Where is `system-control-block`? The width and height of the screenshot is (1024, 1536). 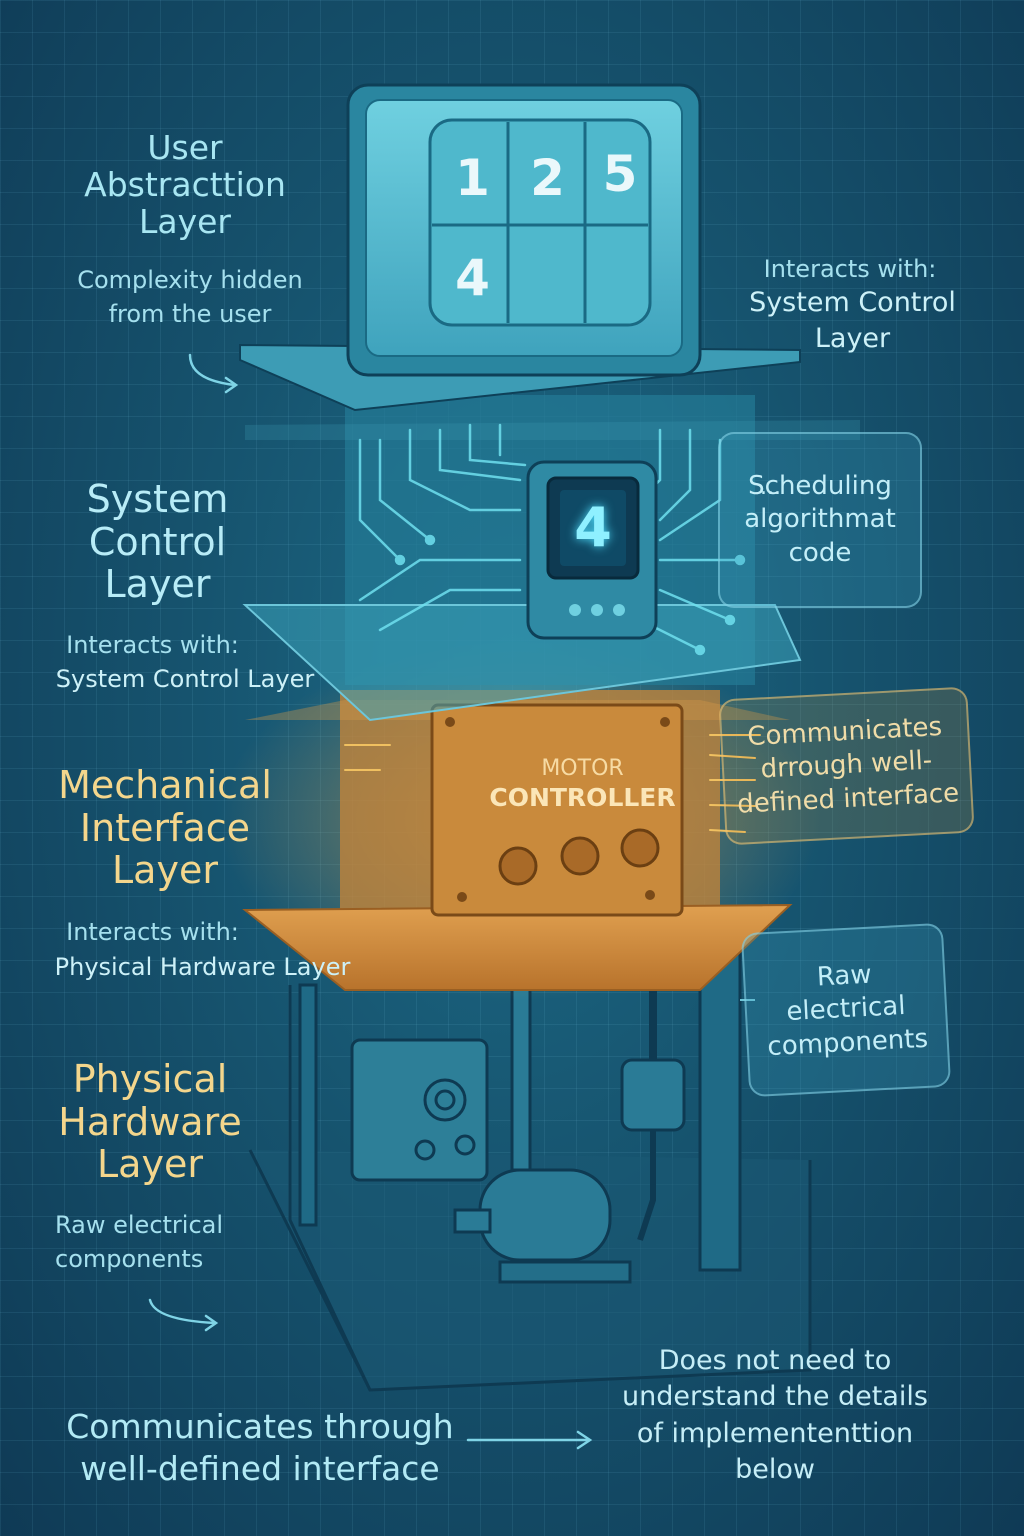
system-control-block is located at coordinates (551, 558).